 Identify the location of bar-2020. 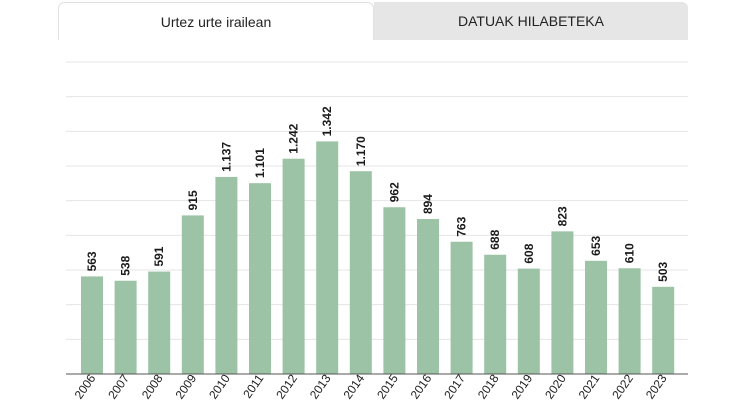
(562, 302).